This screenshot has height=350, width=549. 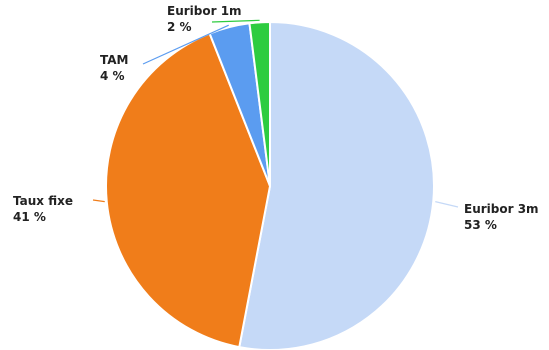 I want to click on slice-percent-tam: 4 %, so click(x=112, y=76).